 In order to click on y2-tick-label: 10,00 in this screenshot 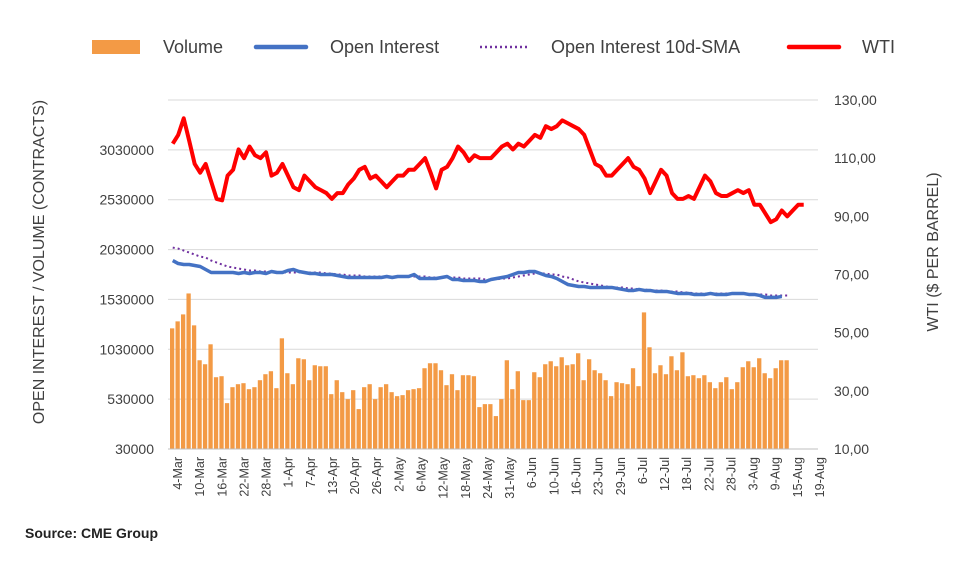, I will do `click(851, 449)`.